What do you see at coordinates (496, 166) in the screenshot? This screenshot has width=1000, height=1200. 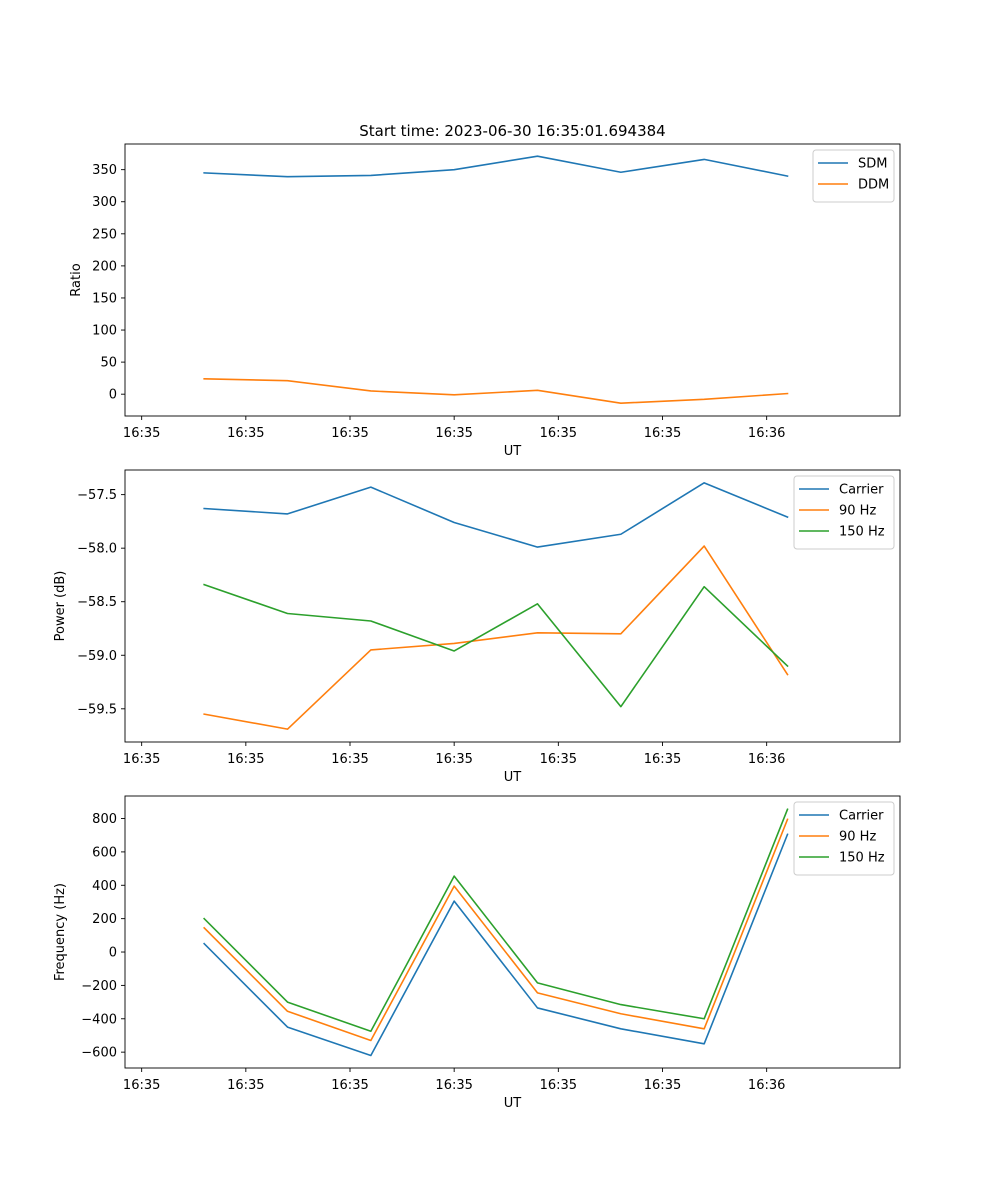 I see `series-line-sdm` at bounding box center [496, 166].